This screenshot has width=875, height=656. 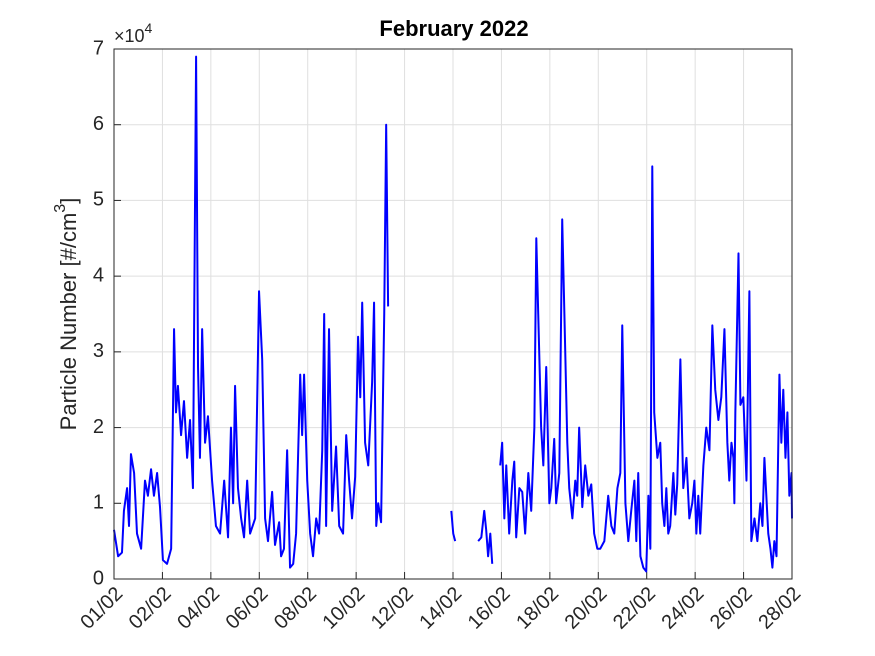 What do you see at coordinates (537, 608) in the screenshot?
I see `x-tick-label: 18/02` at bounding box center [537, 608].